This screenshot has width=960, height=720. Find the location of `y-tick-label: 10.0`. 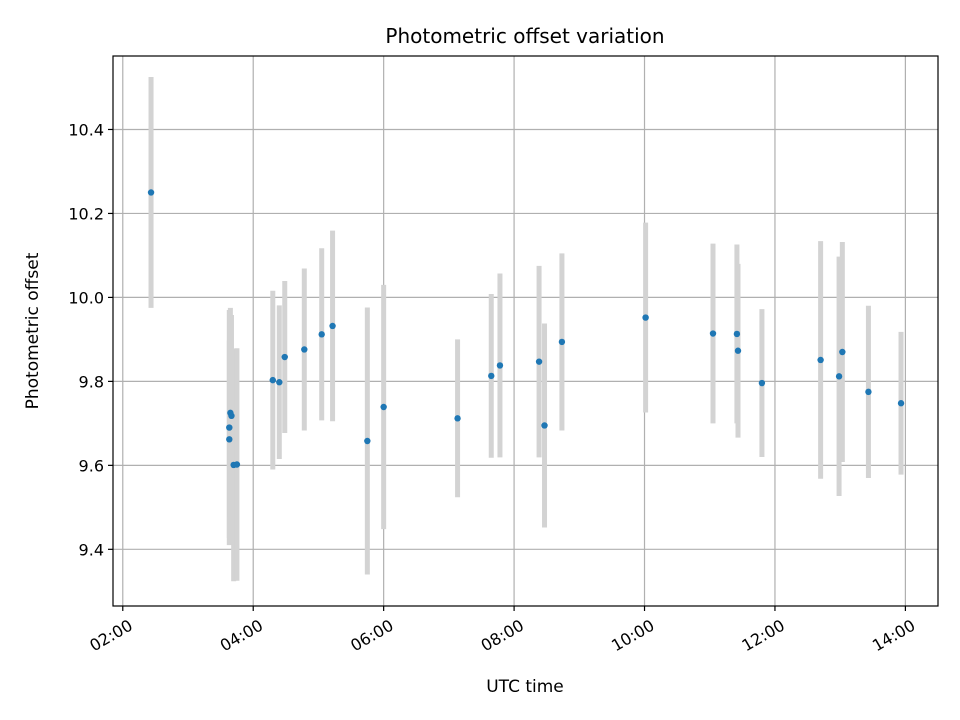

y-tick-label: 10.0 is located at coordinates (86, 297).